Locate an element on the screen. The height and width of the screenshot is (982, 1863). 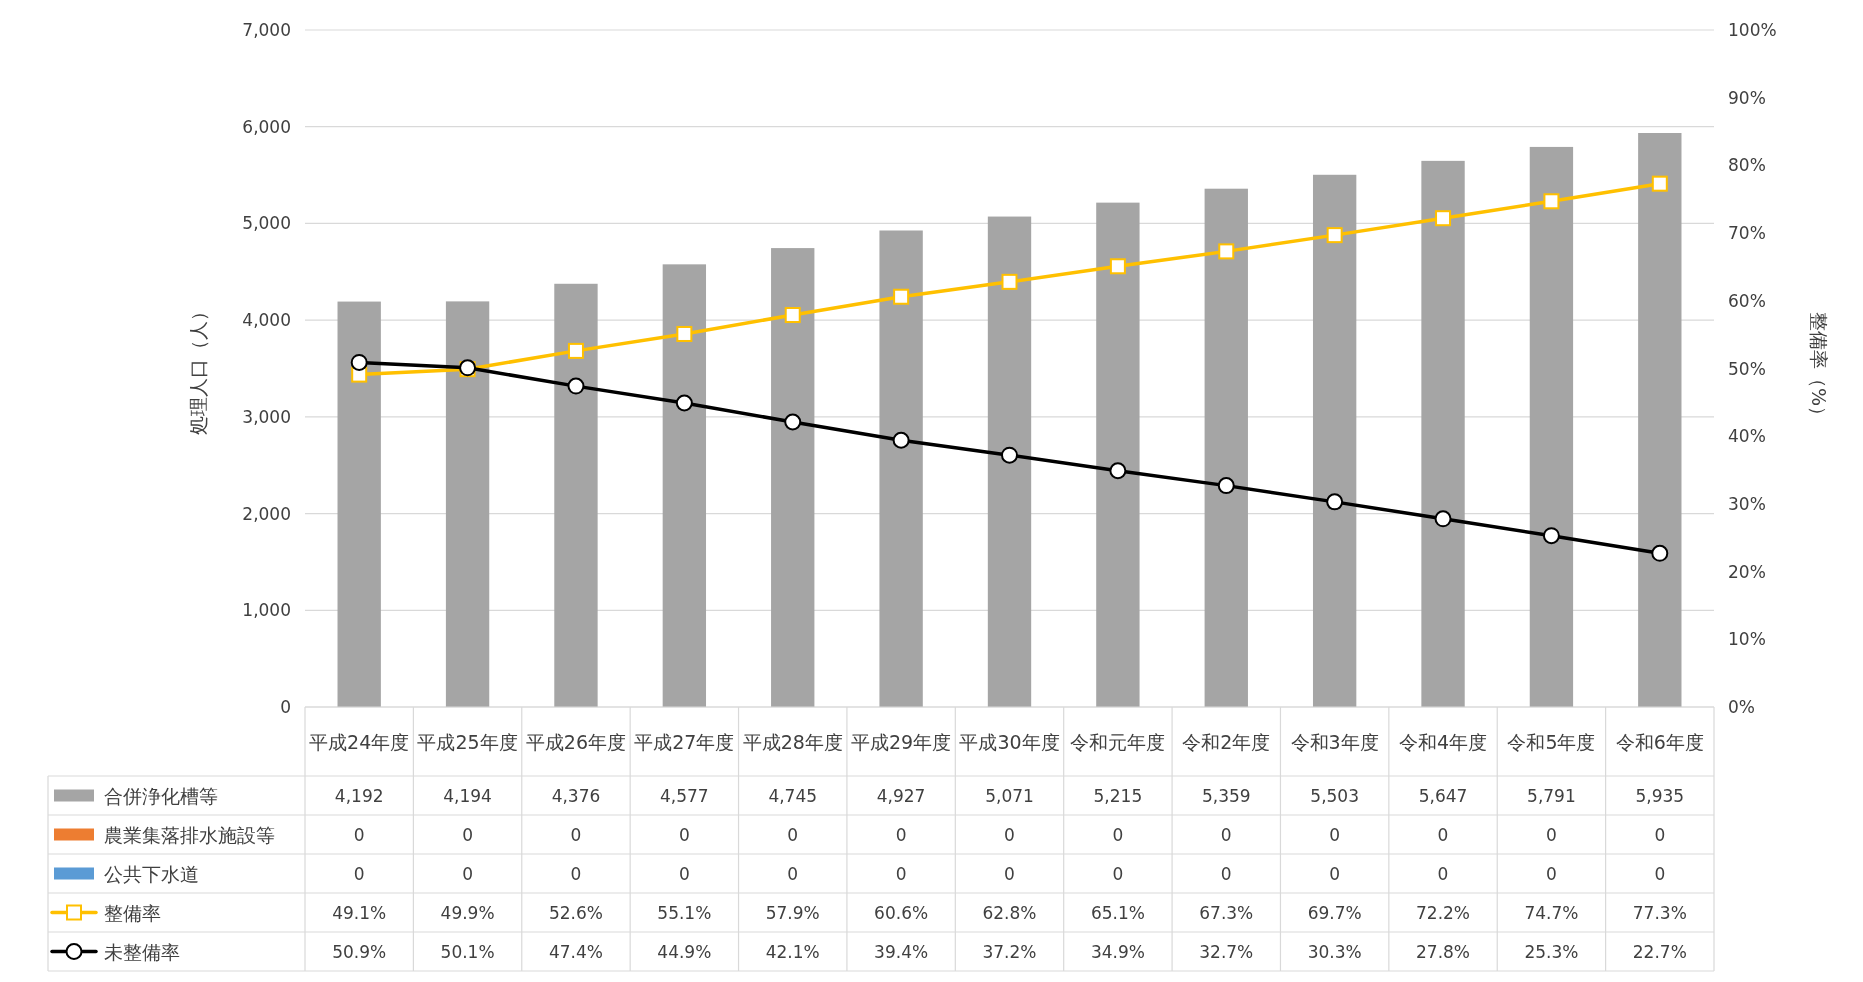
data-label: 49.9% is located at coordinates (467, 912).